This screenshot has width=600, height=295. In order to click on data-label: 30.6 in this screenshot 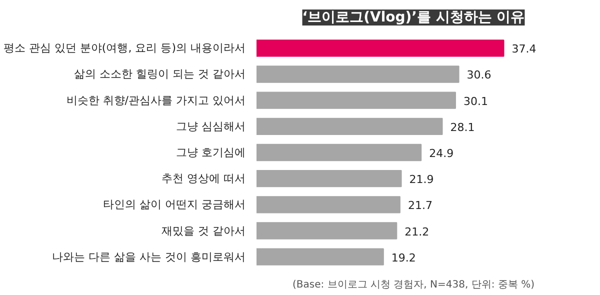, I will do `click(479, 75)`.